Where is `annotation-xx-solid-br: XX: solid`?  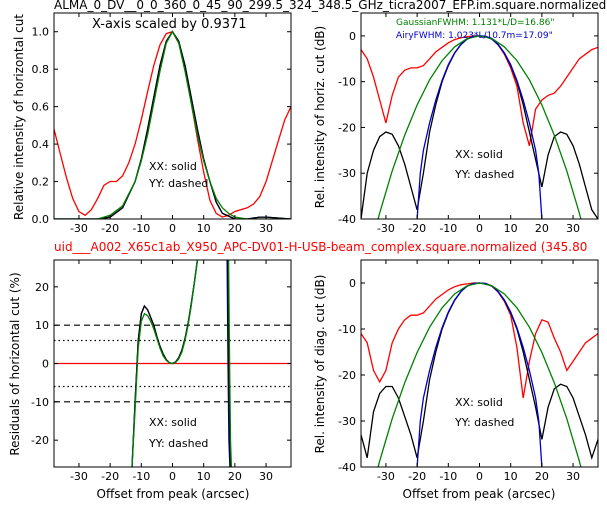
annotation-xx-solid-br: XX: solid is located at coordinates (479, 402).